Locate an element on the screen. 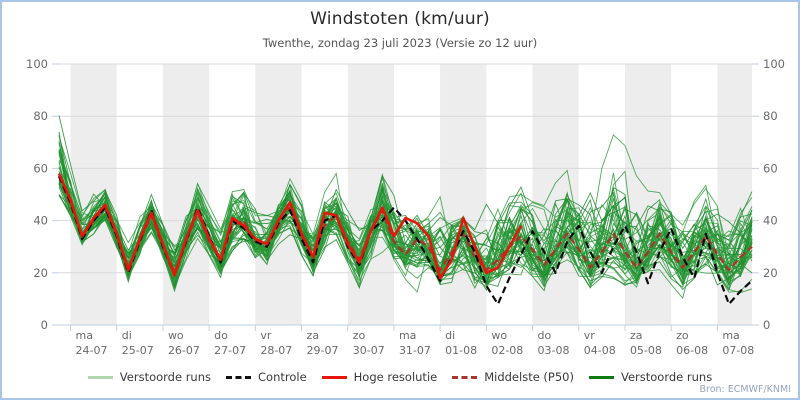  x-tick-date: 31-07 is located at coordinates (415, 350).